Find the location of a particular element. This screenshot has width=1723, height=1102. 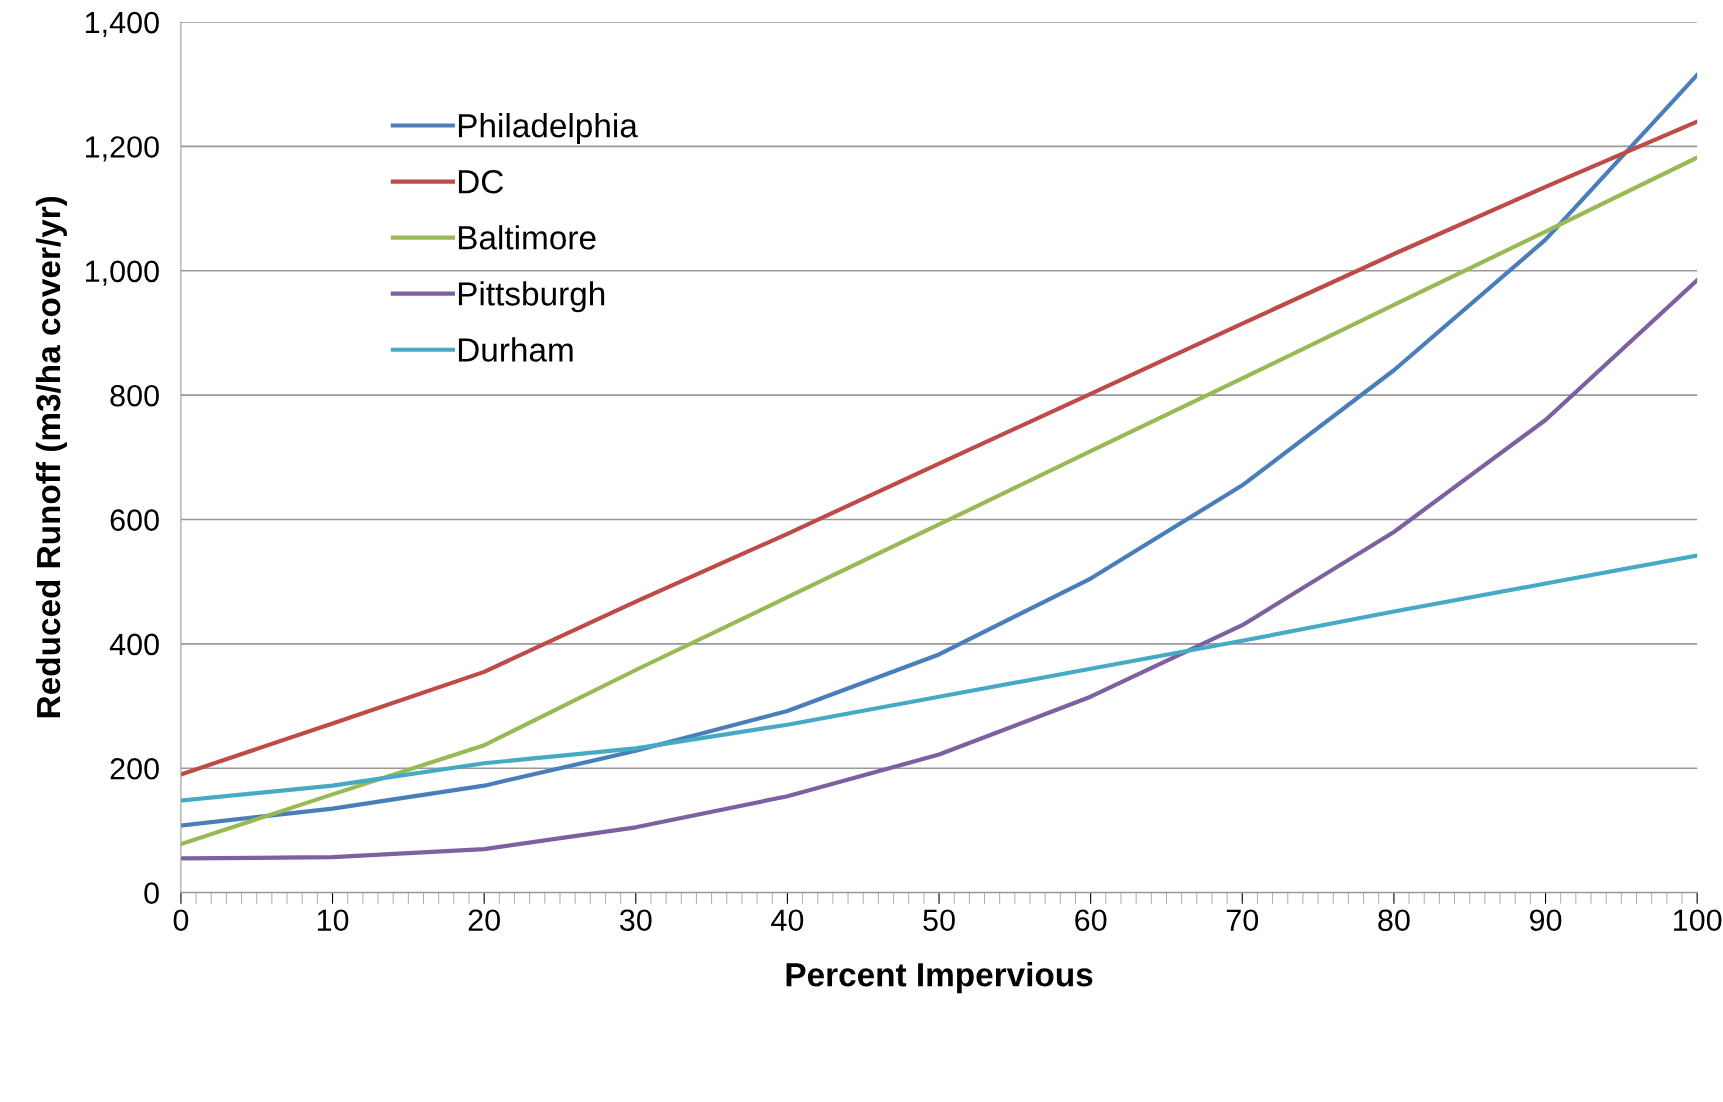

y-tick-label: 200 is located at coordinates (134, 768).